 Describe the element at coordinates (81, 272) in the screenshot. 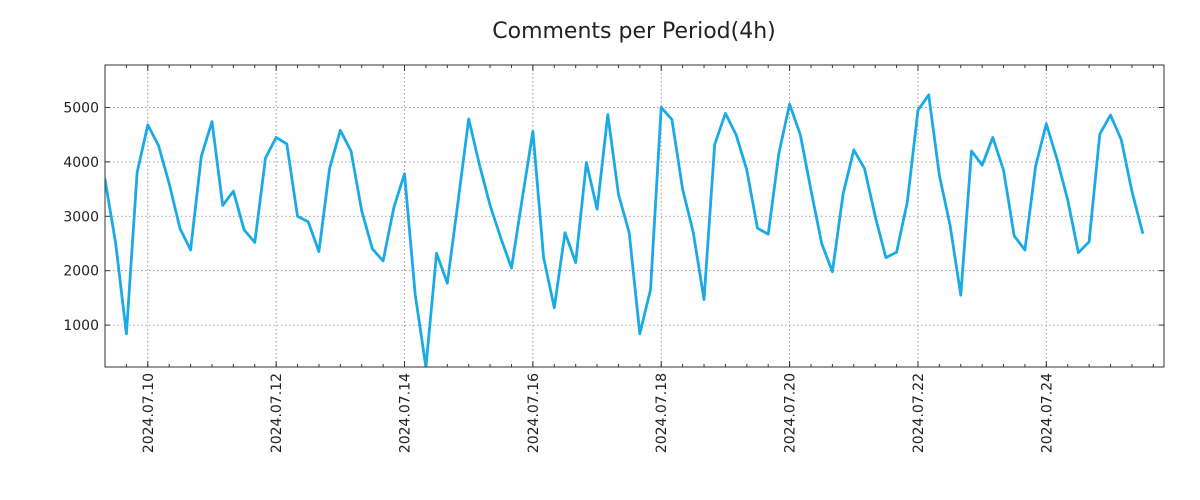

I see `y-tick-label: 2000` at that location.